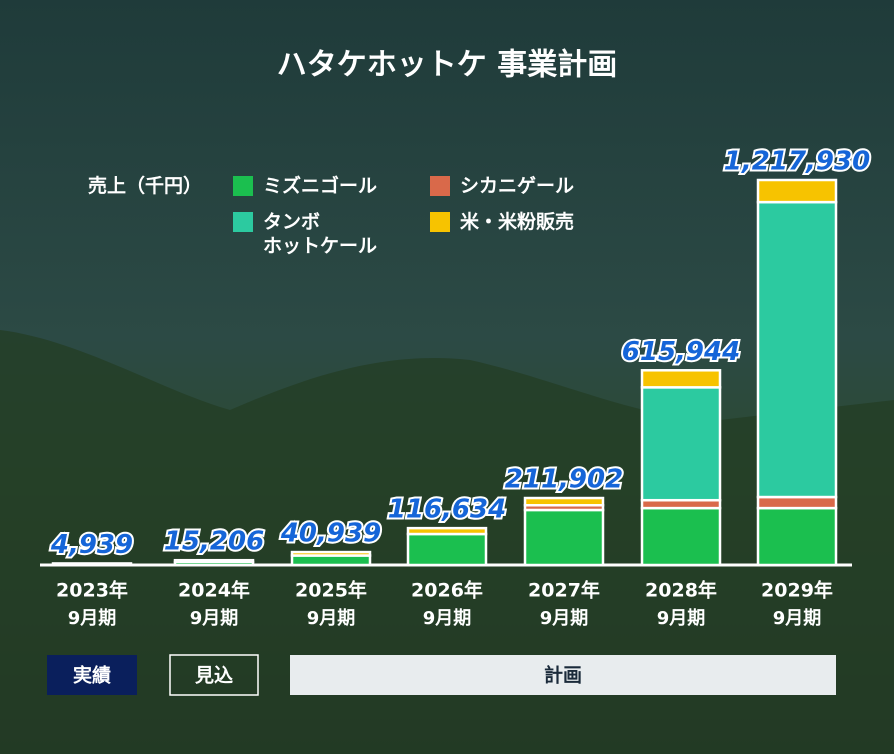 The image size is (894, 754). What do you see at coordinates (447, 590) in the screenshot?
I see `x-tick-label: 2026年` at bounding box center [447, 590].